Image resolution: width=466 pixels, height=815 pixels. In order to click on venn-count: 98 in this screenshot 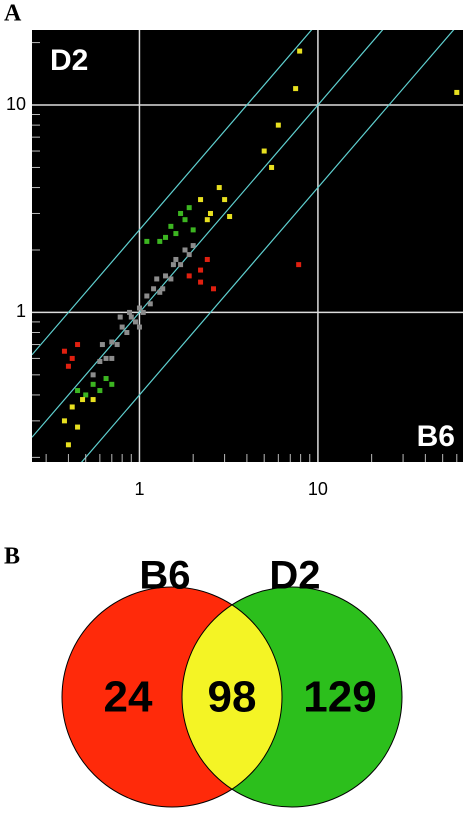, I will do `click(232, 697)`.